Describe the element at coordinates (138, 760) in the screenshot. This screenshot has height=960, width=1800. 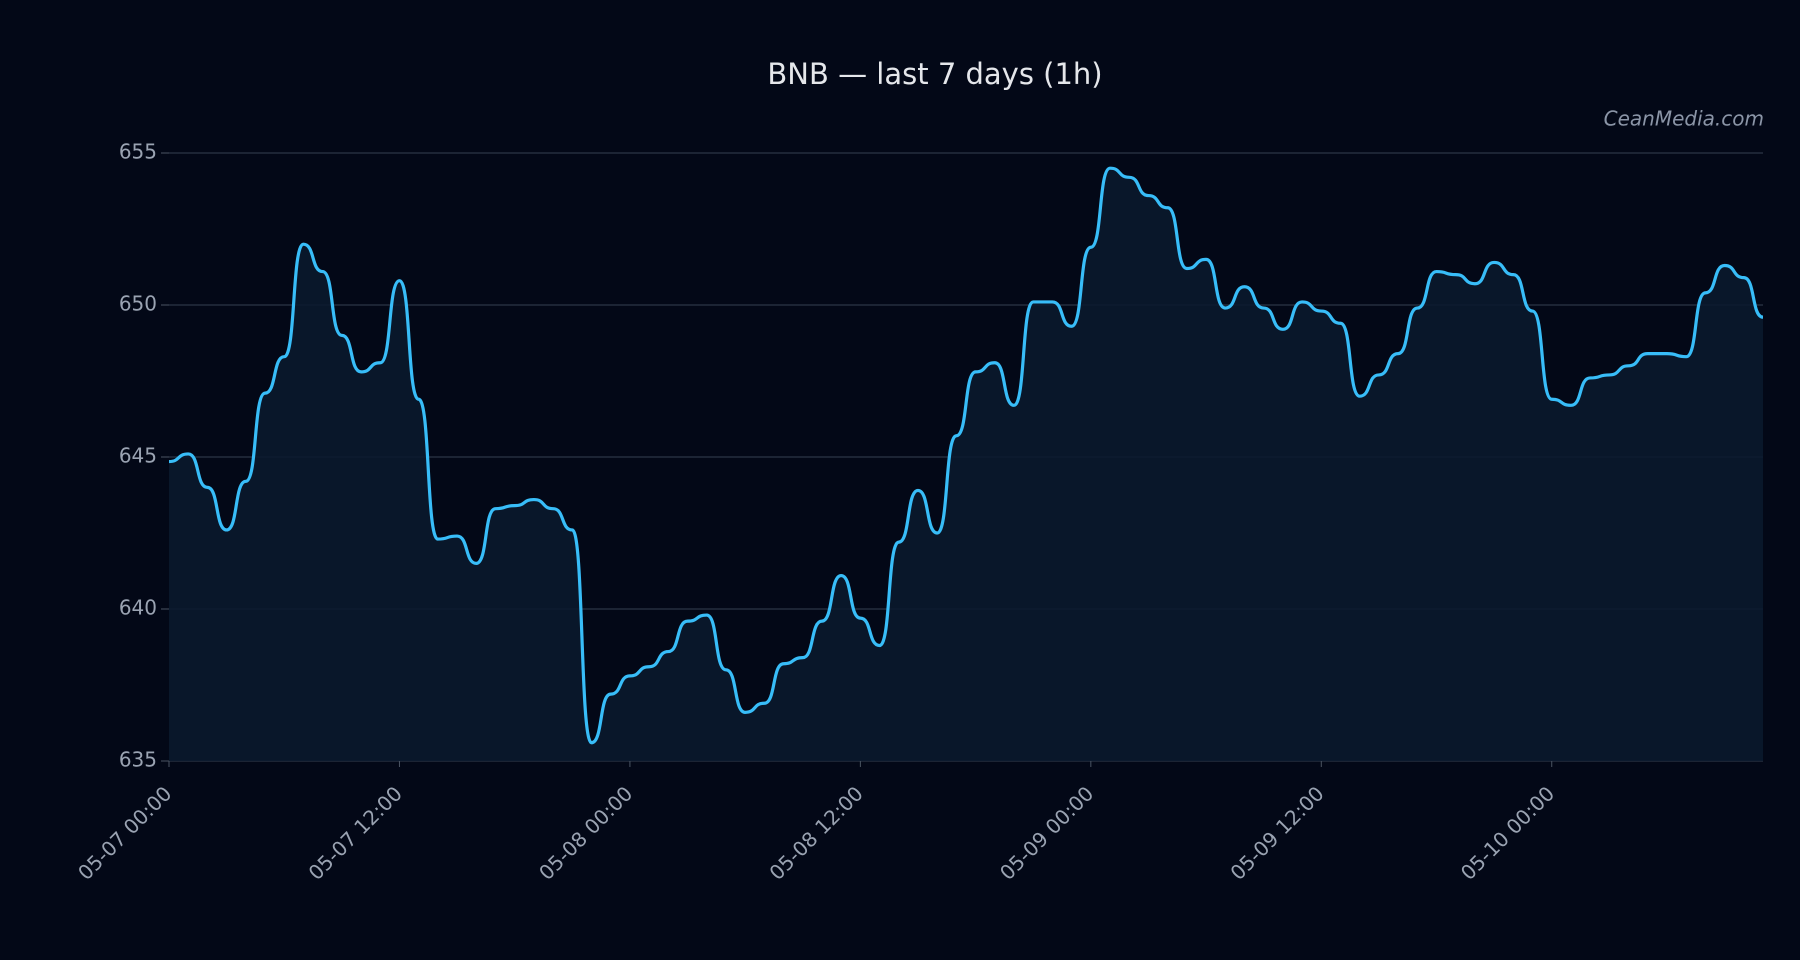
I see `y-tick-label: 635` at that location.